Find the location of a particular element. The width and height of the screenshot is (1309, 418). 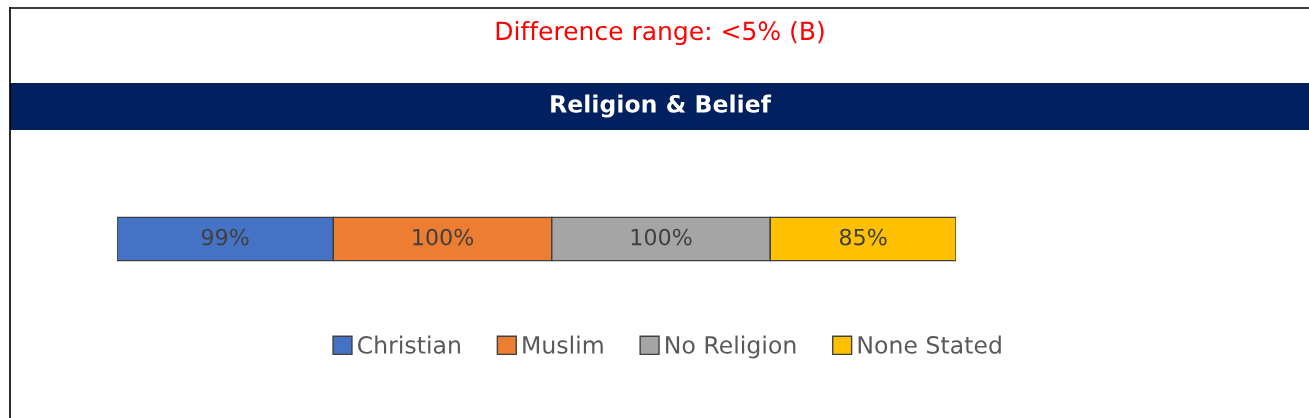

data-label: 85% is located at coordinates (863, 237).